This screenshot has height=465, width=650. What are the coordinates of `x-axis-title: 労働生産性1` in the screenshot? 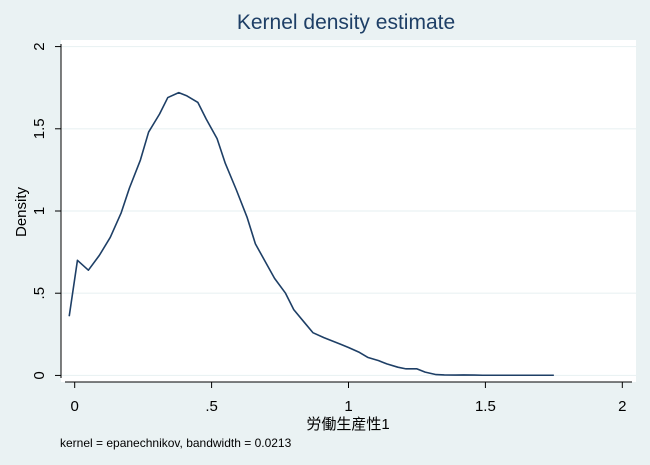 It's located at (347, 424).